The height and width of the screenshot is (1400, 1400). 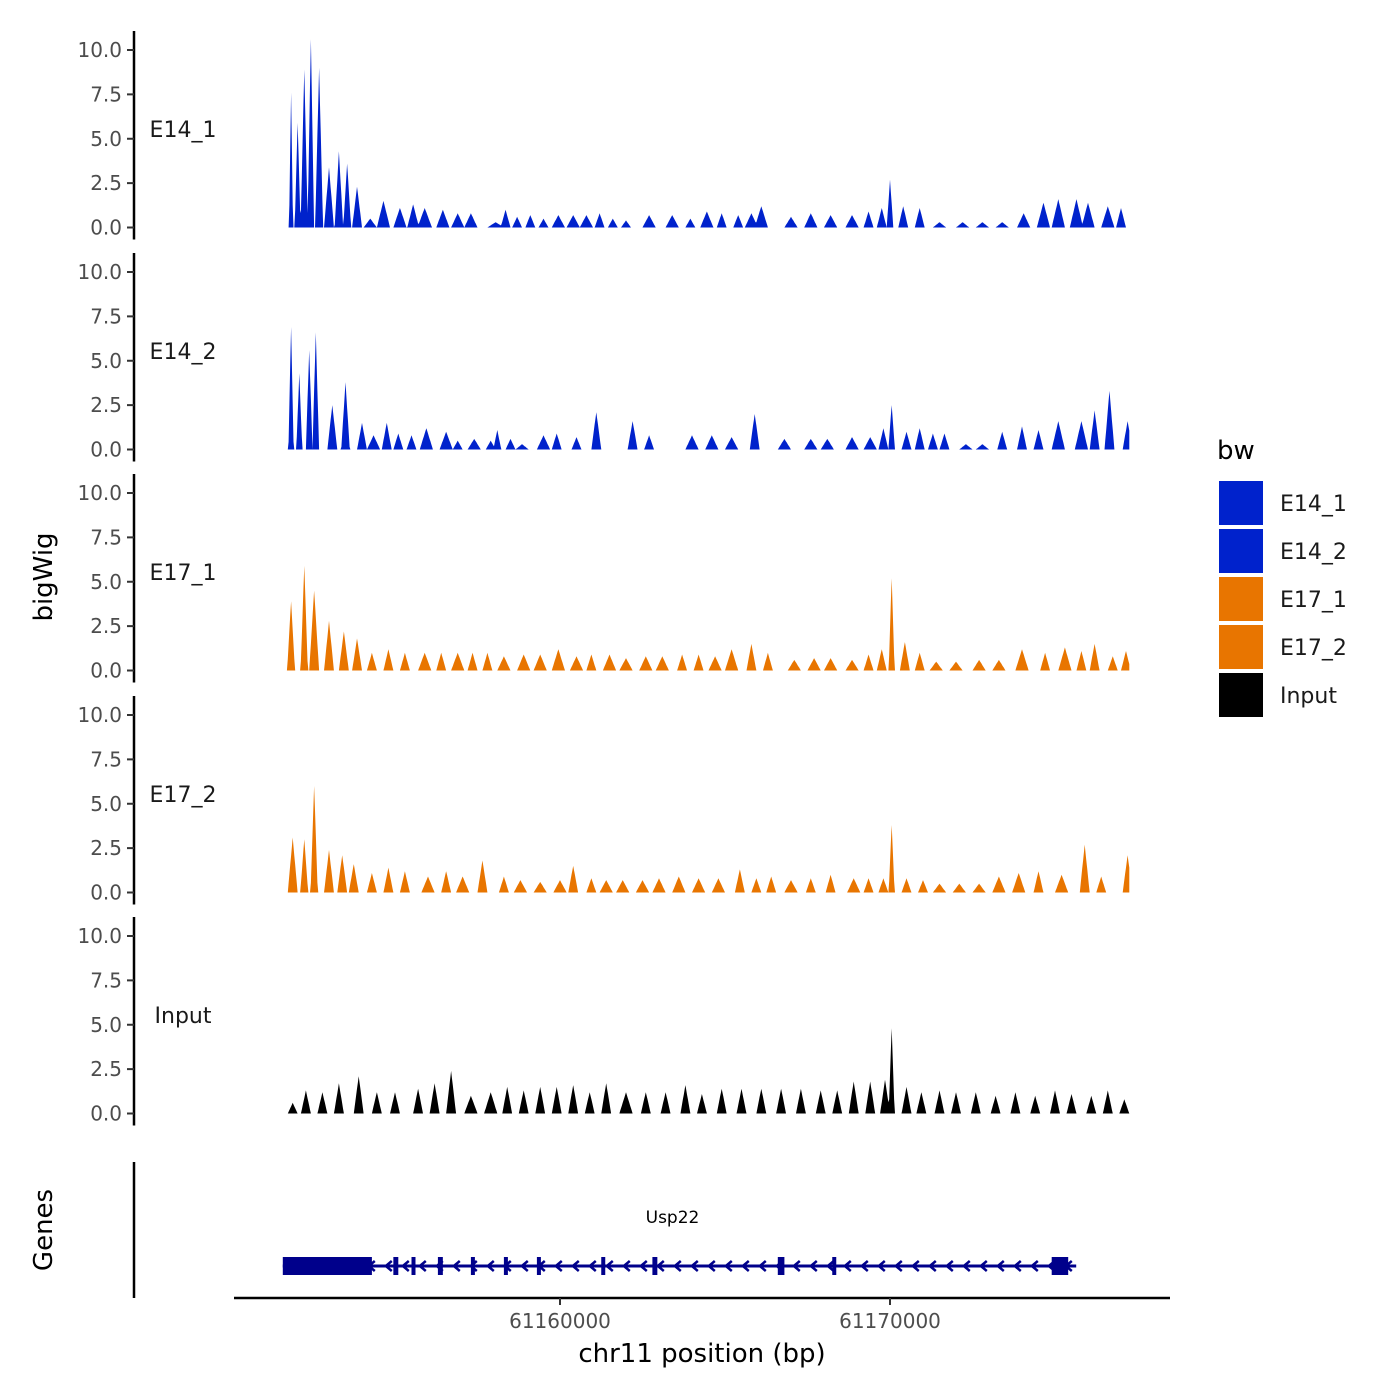 What do you see at coordinates (679, 1241) in the screenshot?
I see `gene-model: Usp22` at bounding box center [679, 1241].